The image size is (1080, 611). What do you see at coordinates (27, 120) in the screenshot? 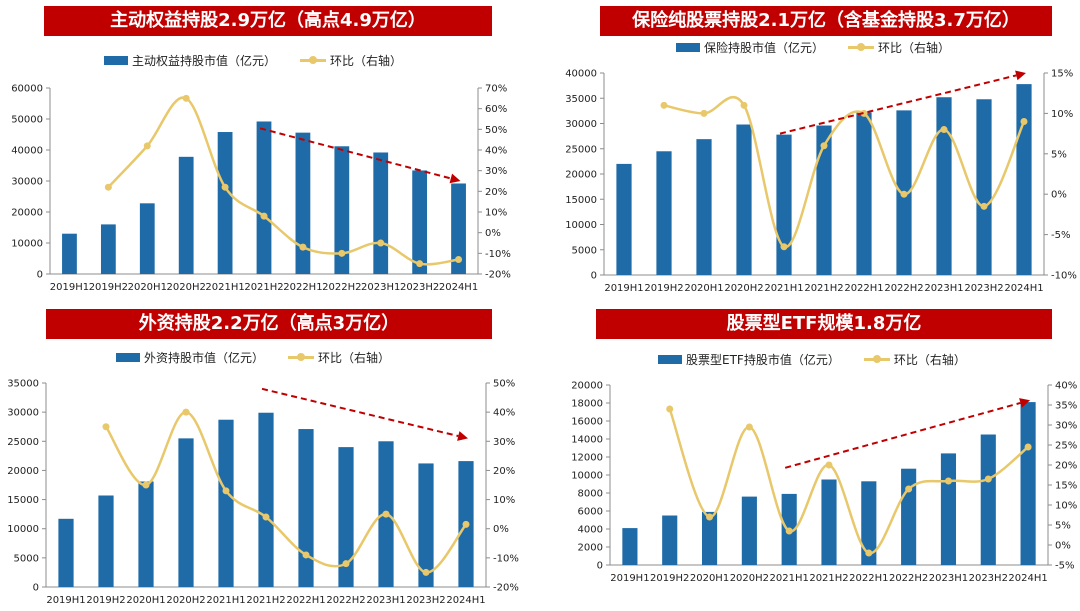
I see `y-tick-label: 50000` at bounding box center [27, 120].